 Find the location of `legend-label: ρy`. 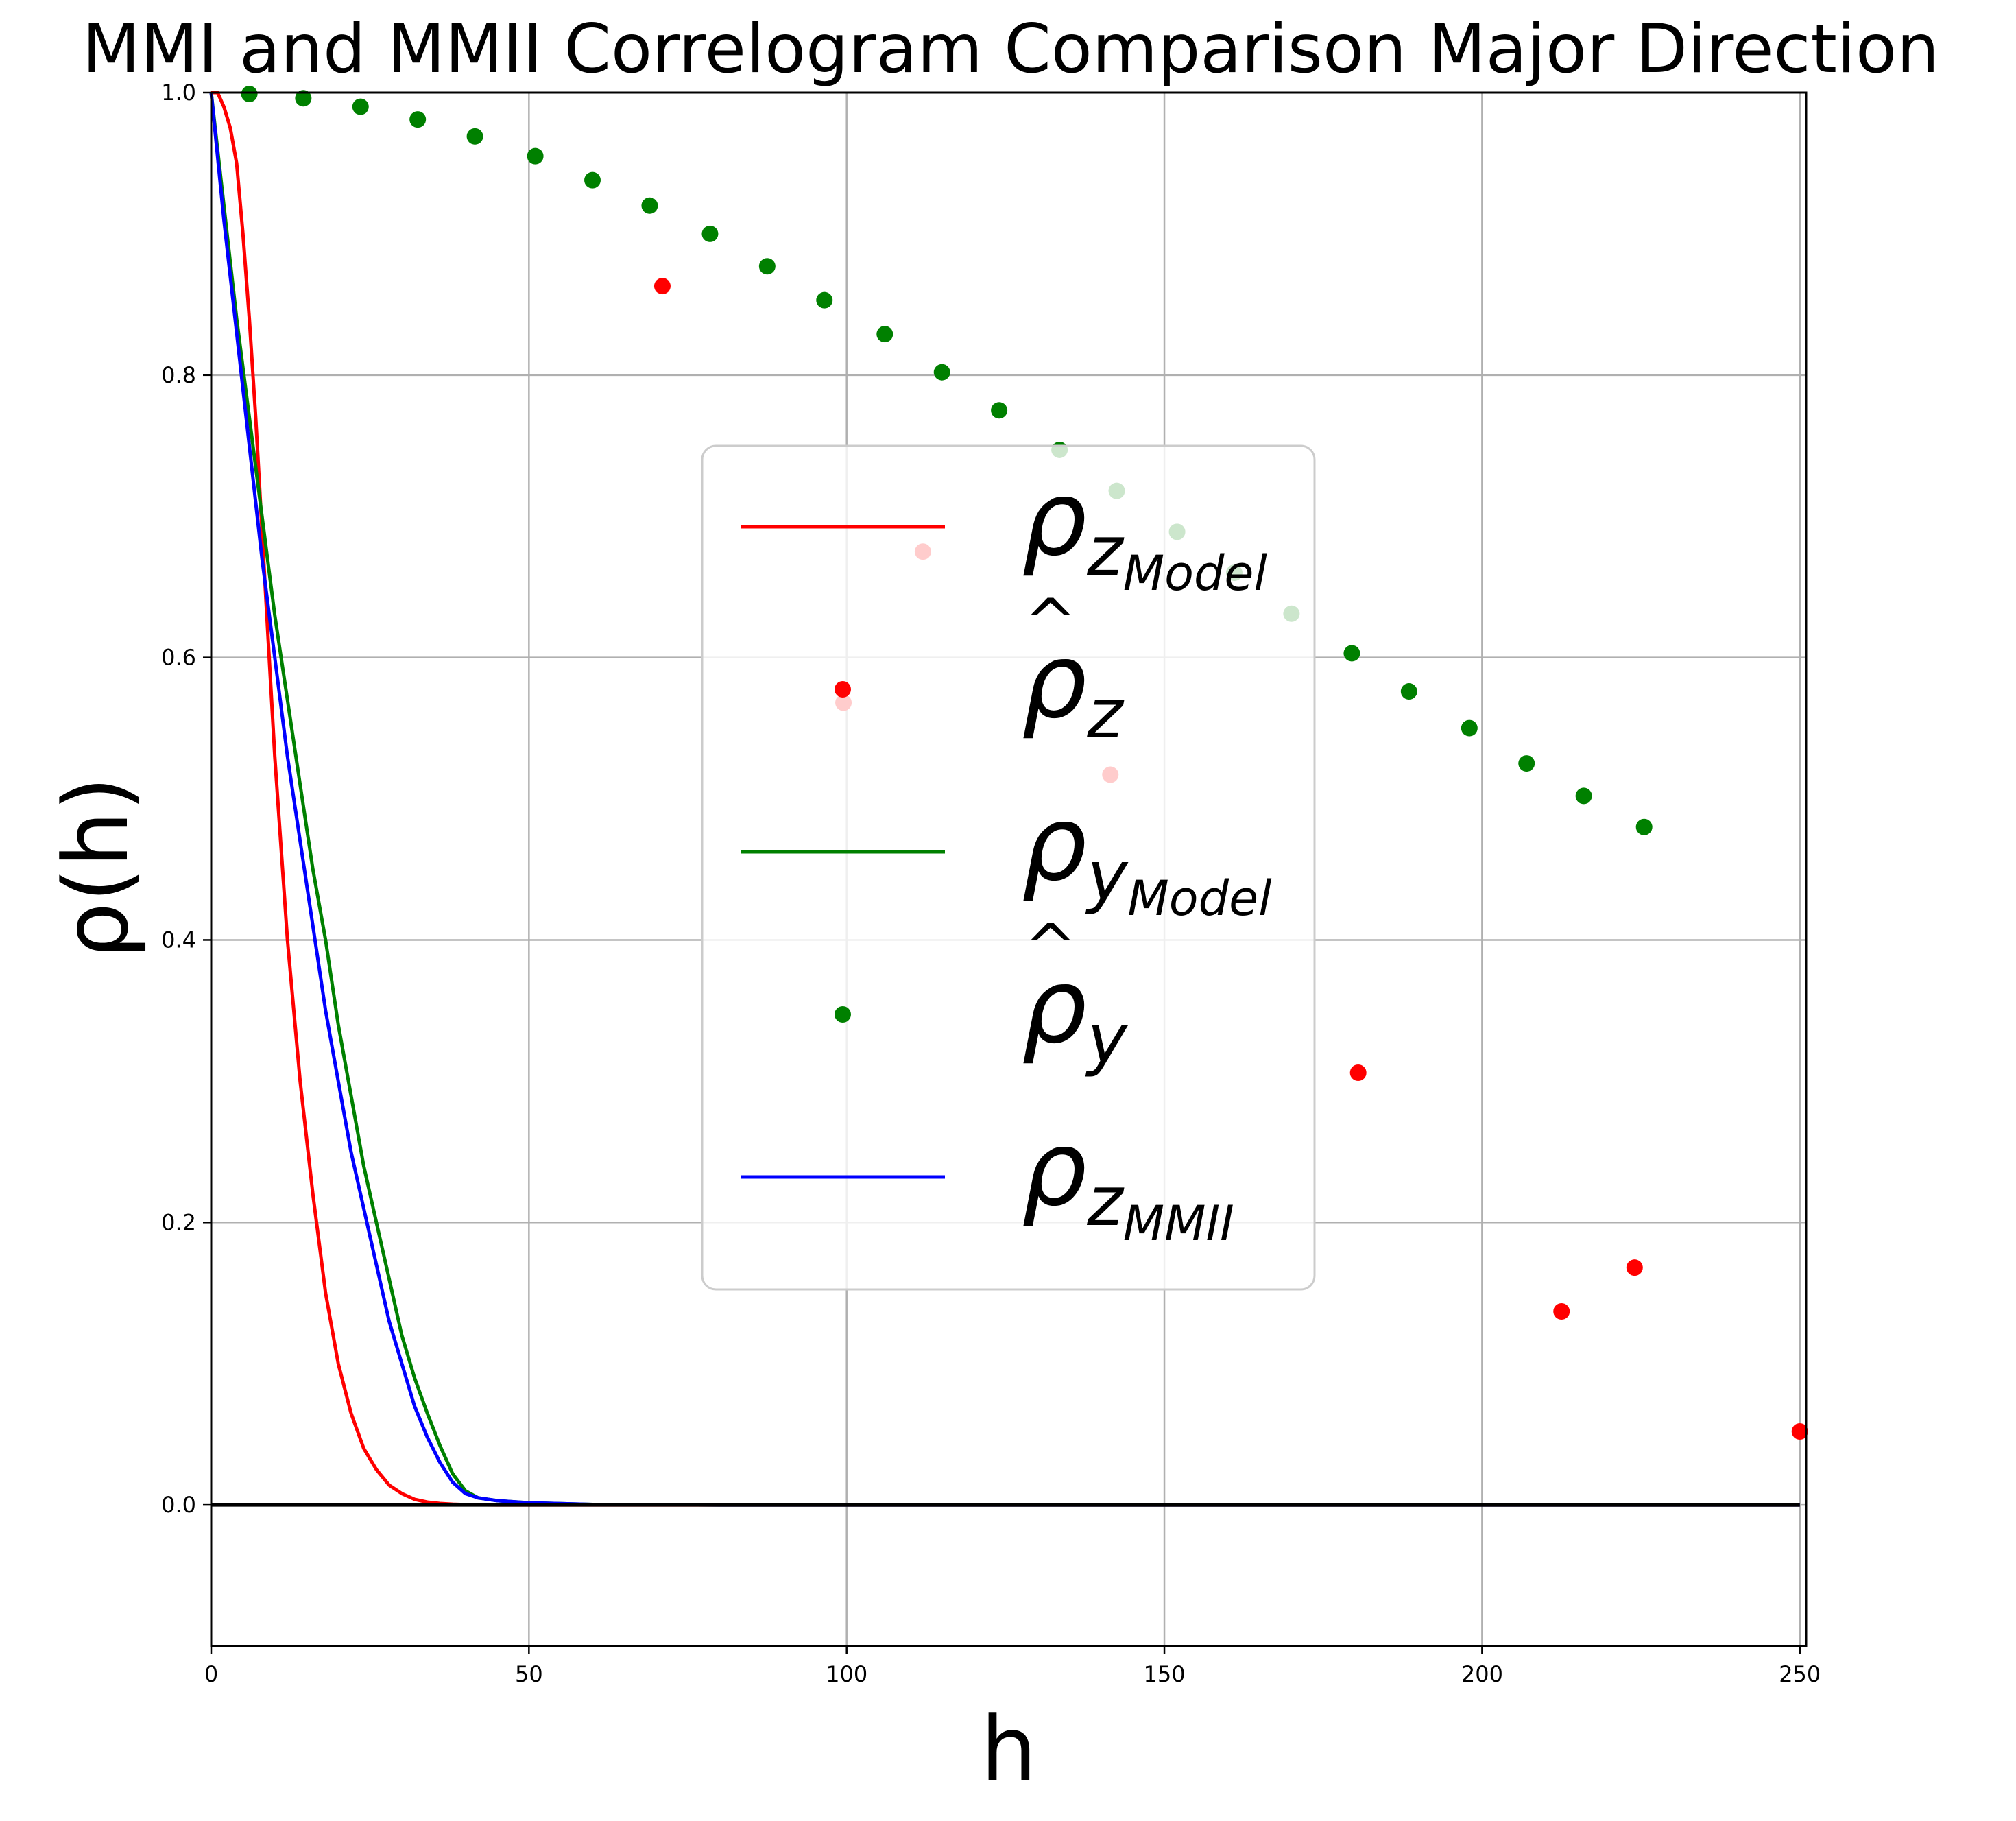

legend-label: ρy is located at coordinates (1075, 1013).